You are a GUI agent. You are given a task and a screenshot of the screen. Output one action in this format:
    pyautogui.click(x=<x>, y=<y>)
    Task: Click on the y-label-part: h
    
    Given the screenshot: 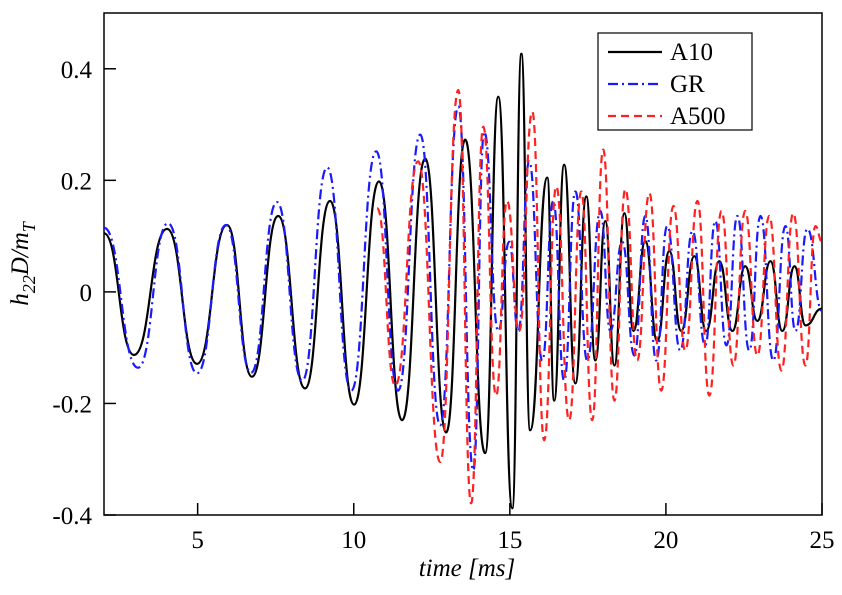 What is the action you would take?
    pyautogui.click(x=20, y=299)
    